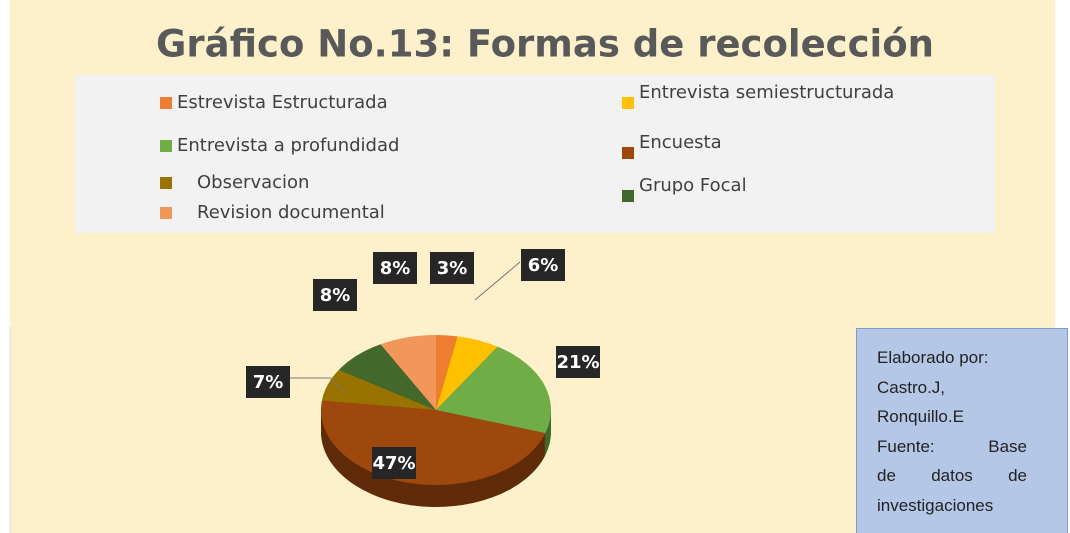 The height and width of the screenshot is (533, 1070). What do you see at coordinates (693, 185) in the screenshot?
I see `legend-label: Grupo Focal` at bounding box center [693, 185].